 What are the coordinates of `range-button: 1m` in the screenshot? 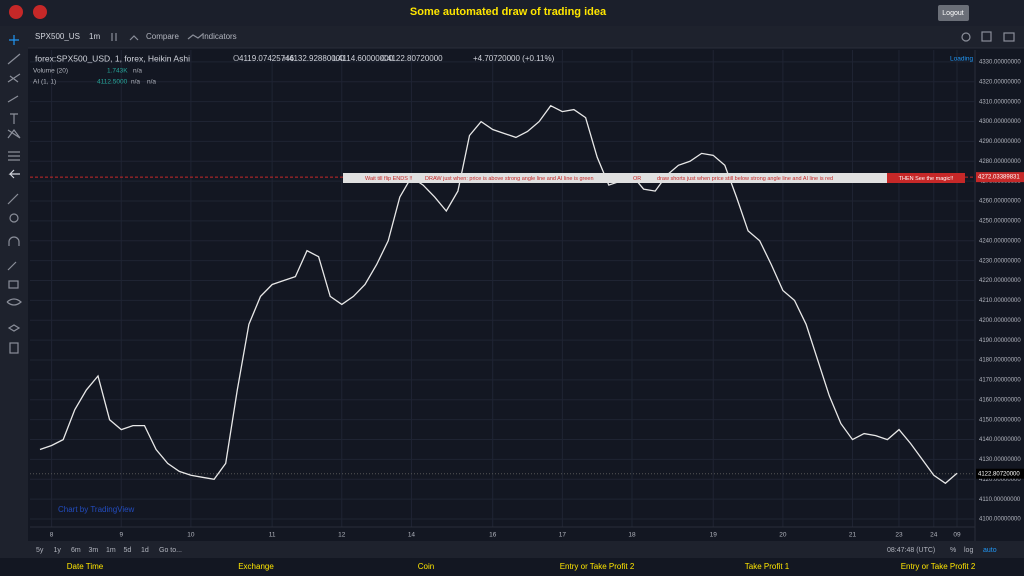 It's located at (111, 550).